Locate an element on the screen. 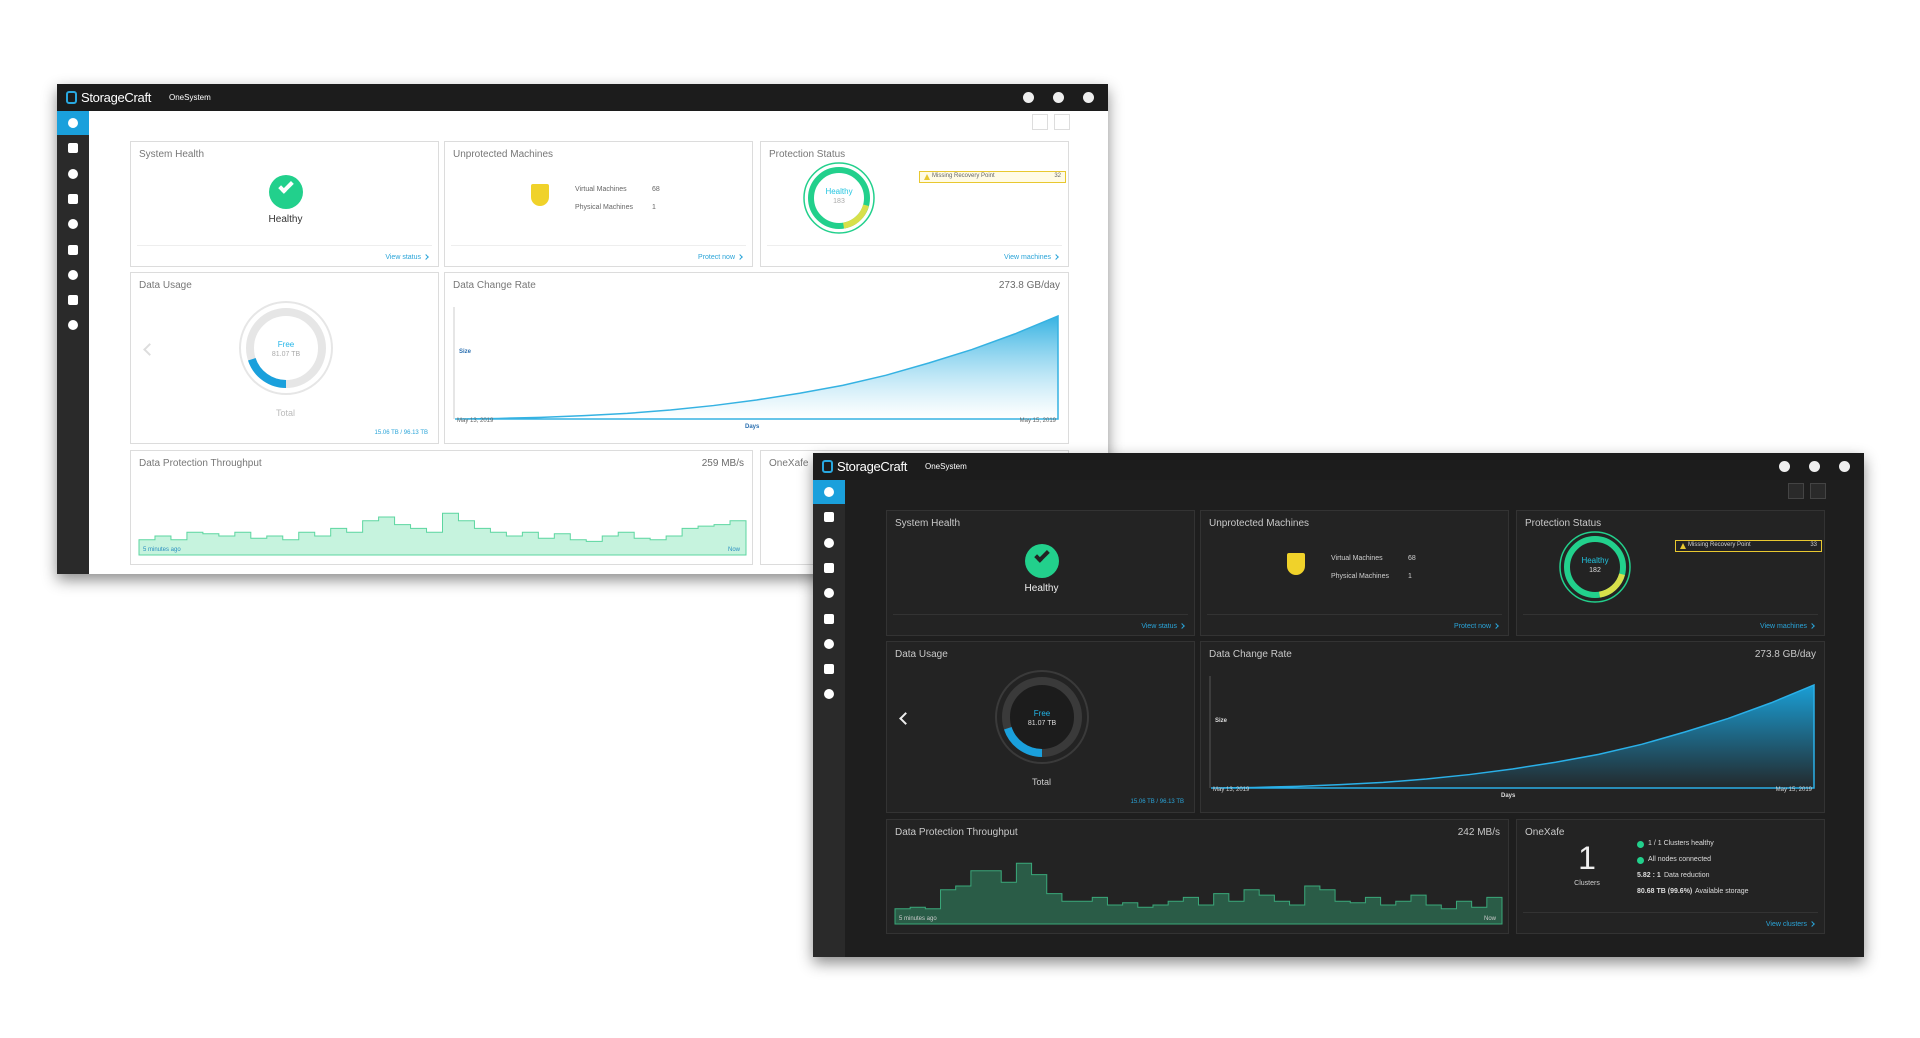  machine-label: Virtual Machines is located at coordinates (601, 189).